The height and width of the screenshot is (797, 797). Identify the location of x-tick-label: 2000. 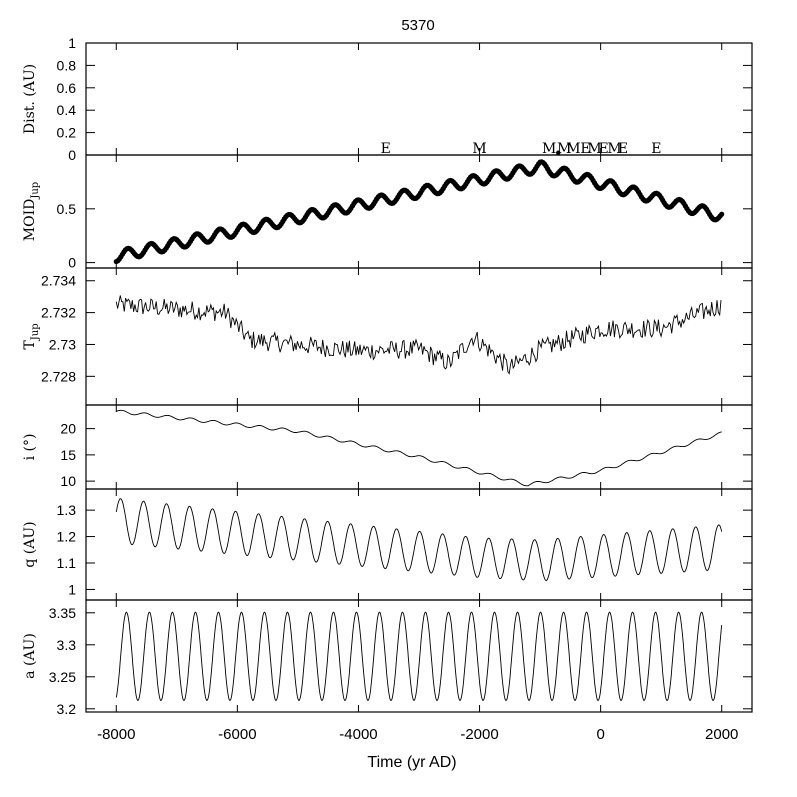
(721, 734).